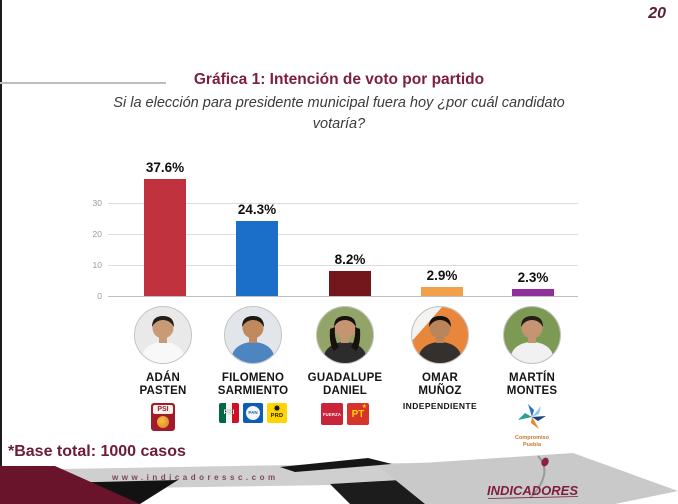 Image resolution: width=678 pixels, height=504 pixels. I want to click on chart-title: Gráfica 1: Intención de voto por partido, so click(339, 79).